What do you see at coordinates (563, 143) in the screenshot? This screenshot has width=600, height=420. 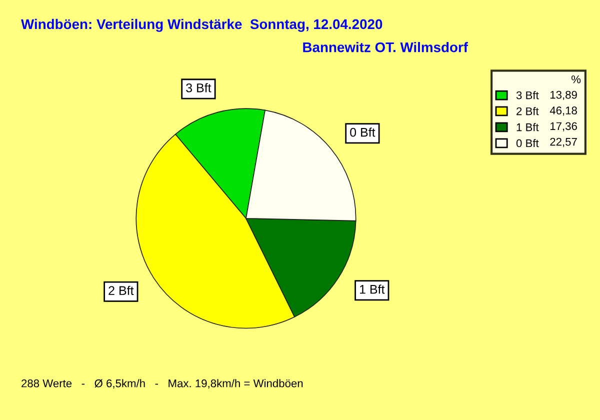 I see `data-label: 22,57` at bounding box center [563, 143].